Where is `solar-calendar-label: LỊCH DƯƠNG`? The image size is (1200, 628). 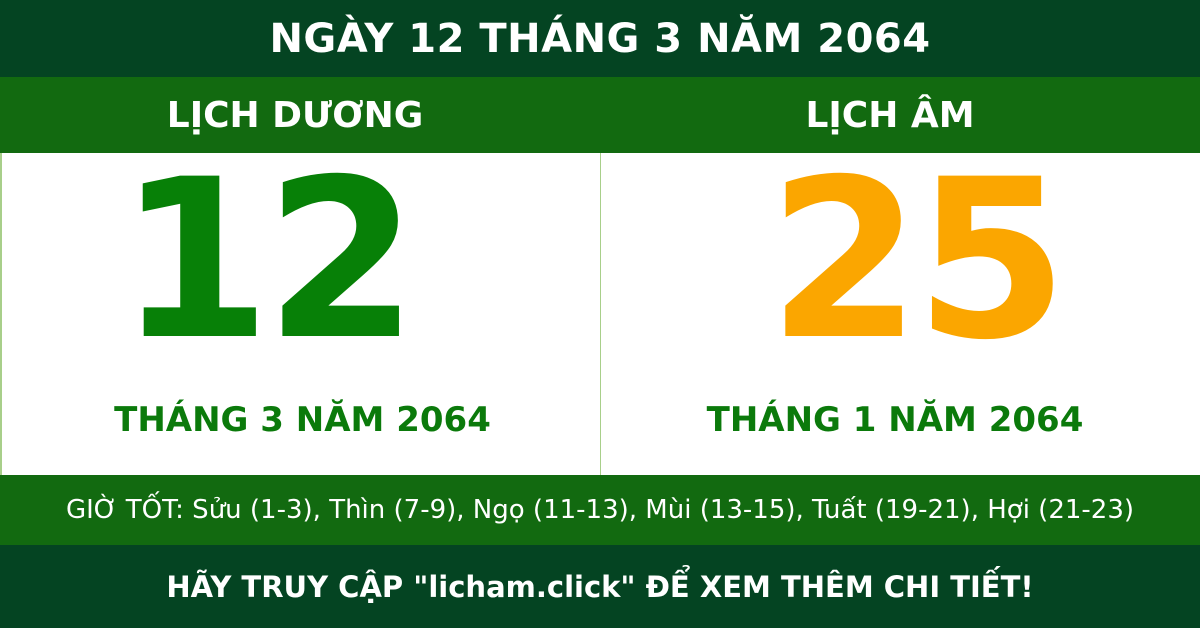
solar-calendar-label: LỊCH DƯƠNG is located at coordinates (295, 115).